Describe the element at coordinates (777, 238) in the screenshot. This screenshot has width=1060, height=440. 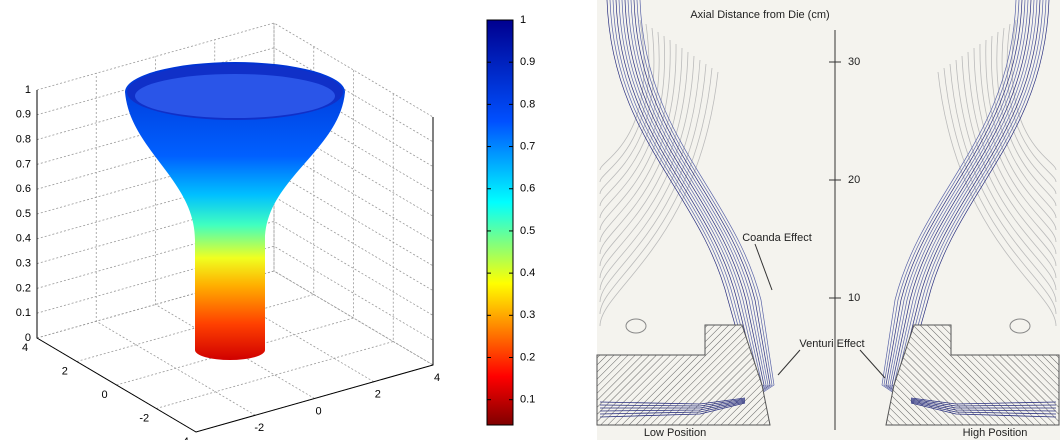
I see `annotation: Coanda Effect` at that location.